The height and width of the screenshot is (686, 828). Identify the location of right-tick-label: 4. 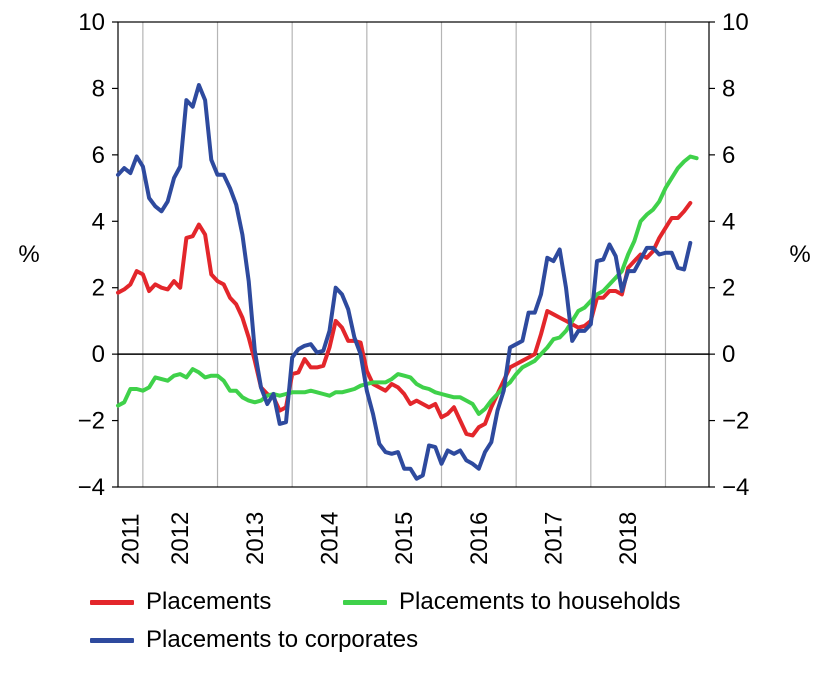
(728, 221).